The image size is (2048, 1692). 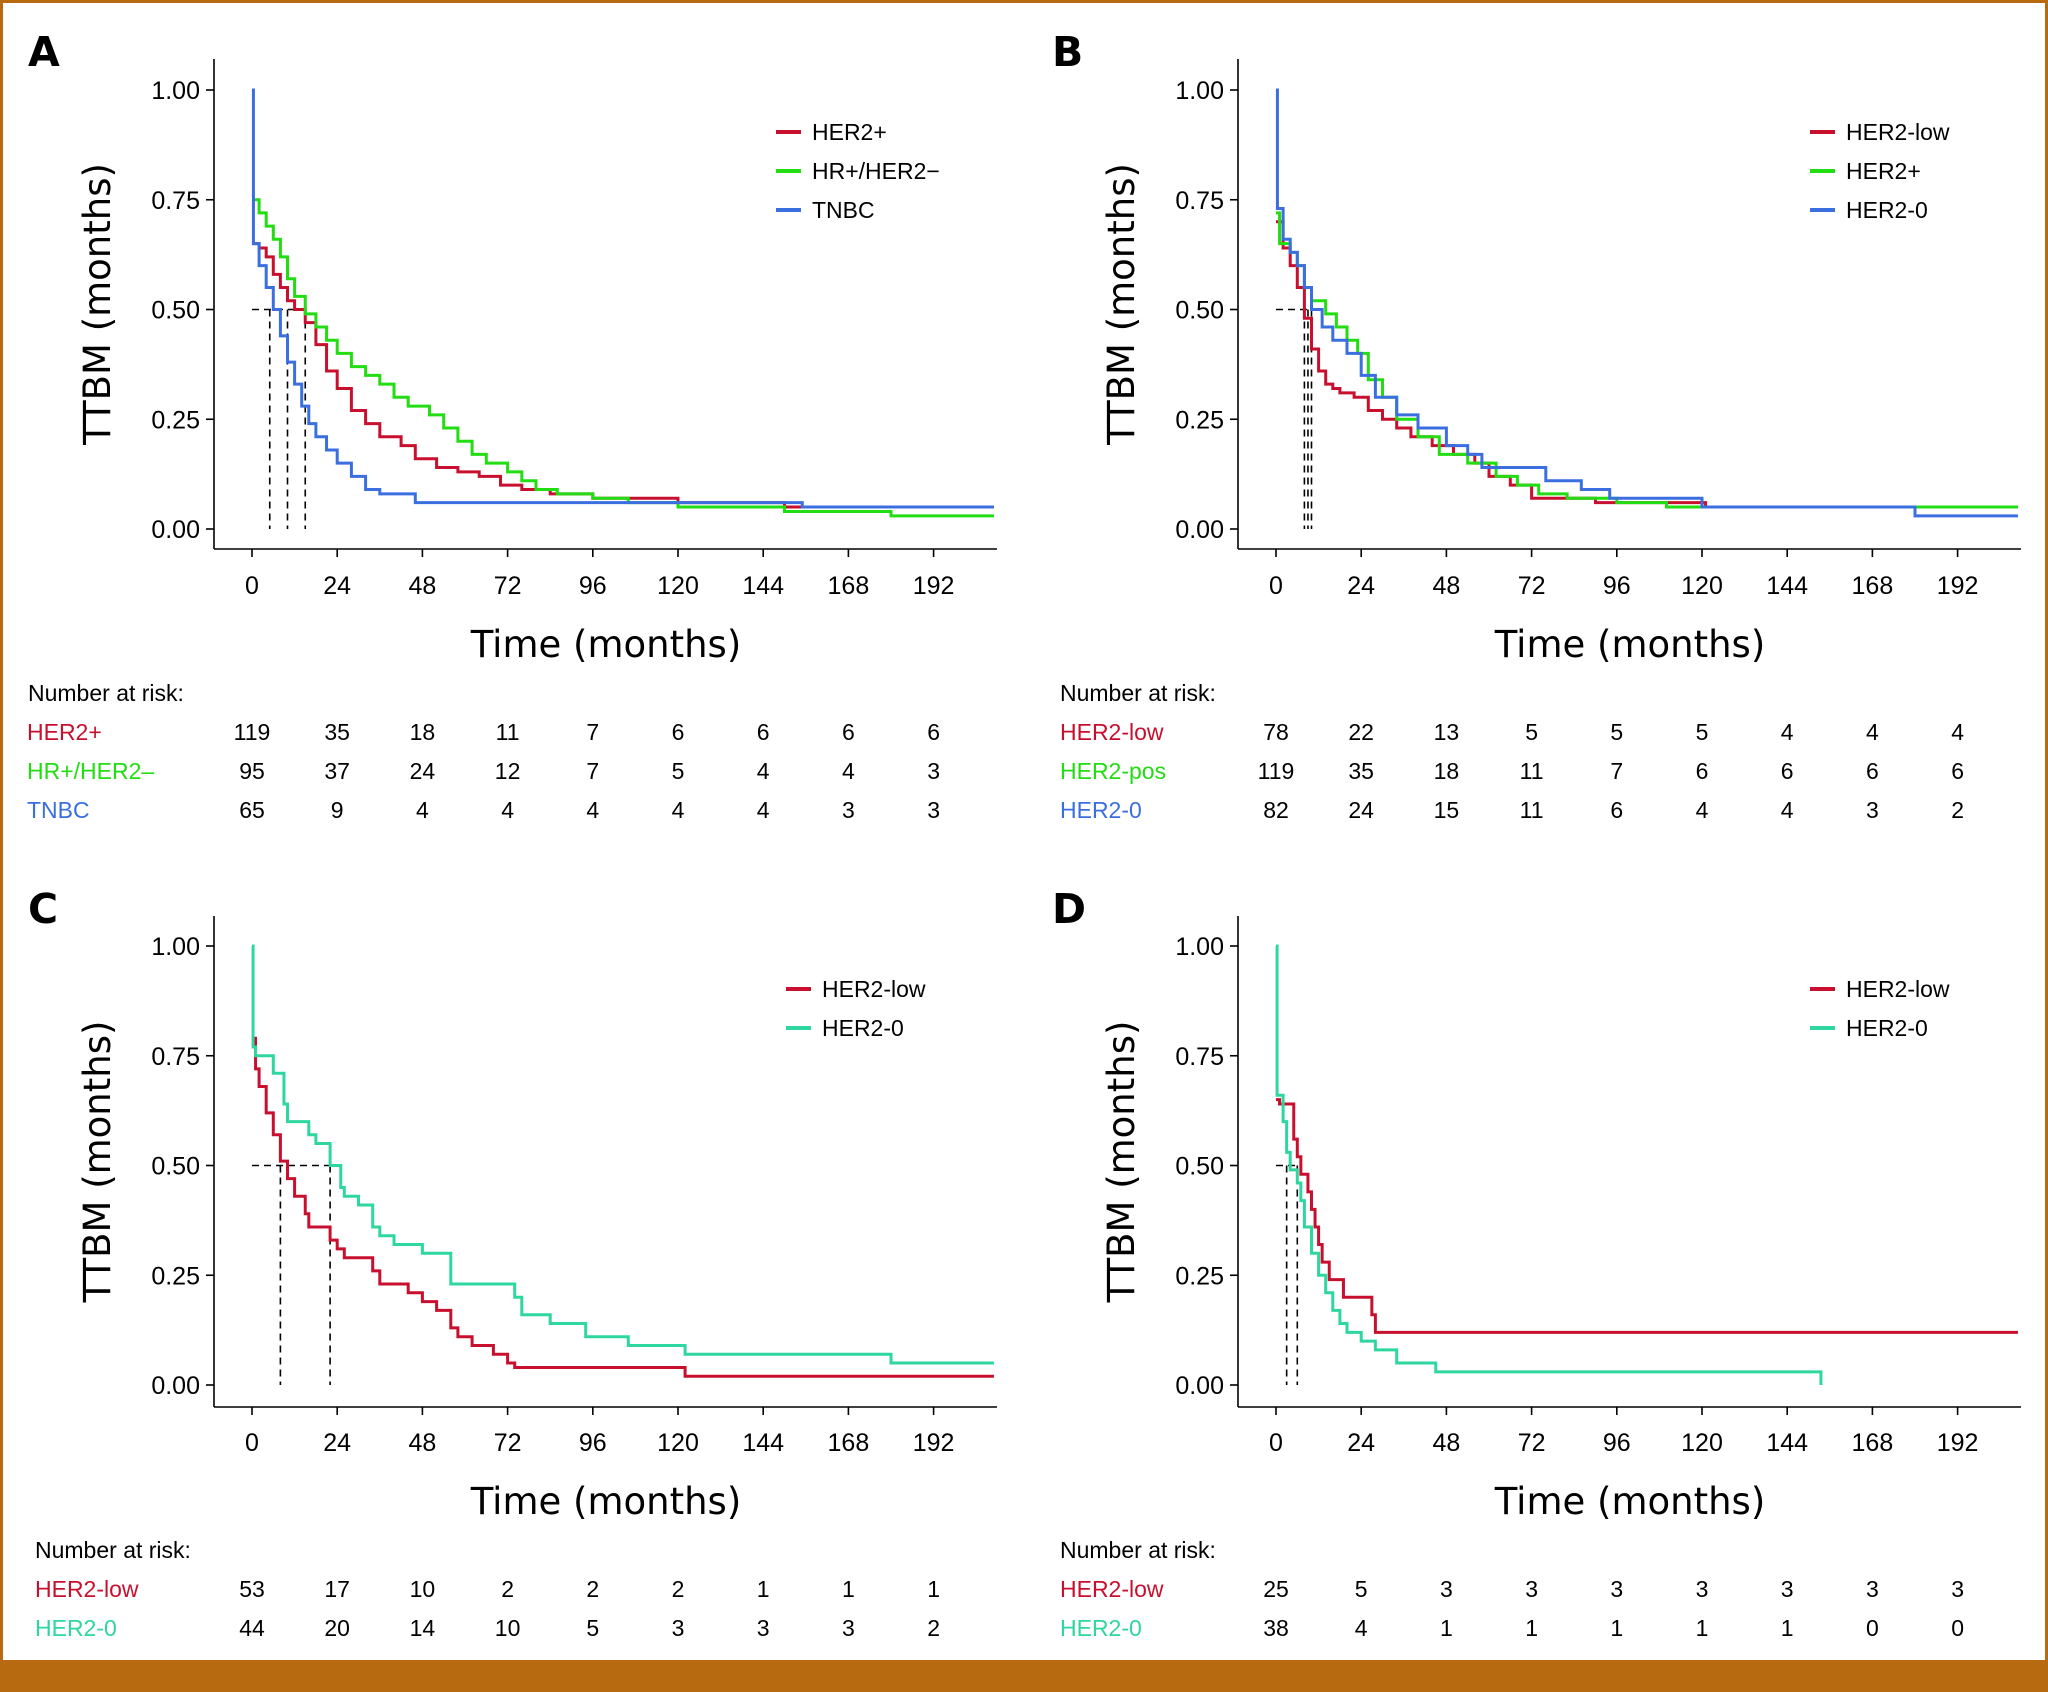 I want to click on risk-row-label: HER2+, so click(x=64, y=732).